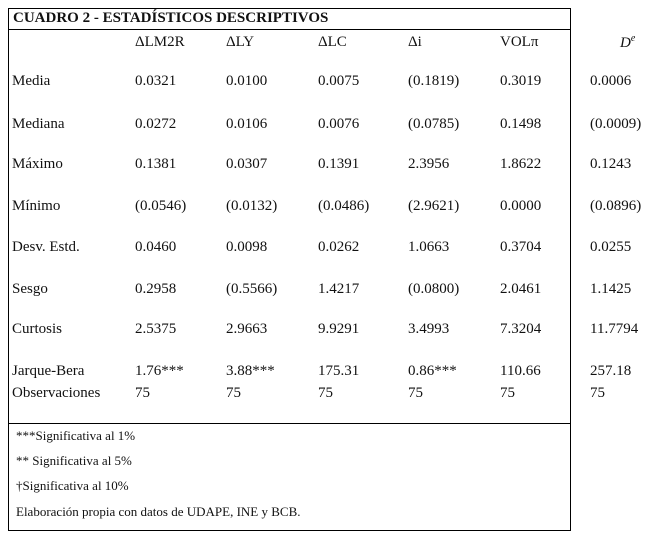 Image resolution: width=658 pixels, height=540 pixels. What do you see at coordinates (252, 289) in the screenshot?
I see `cell: (0.5566)` at bounding box center [252, 289].